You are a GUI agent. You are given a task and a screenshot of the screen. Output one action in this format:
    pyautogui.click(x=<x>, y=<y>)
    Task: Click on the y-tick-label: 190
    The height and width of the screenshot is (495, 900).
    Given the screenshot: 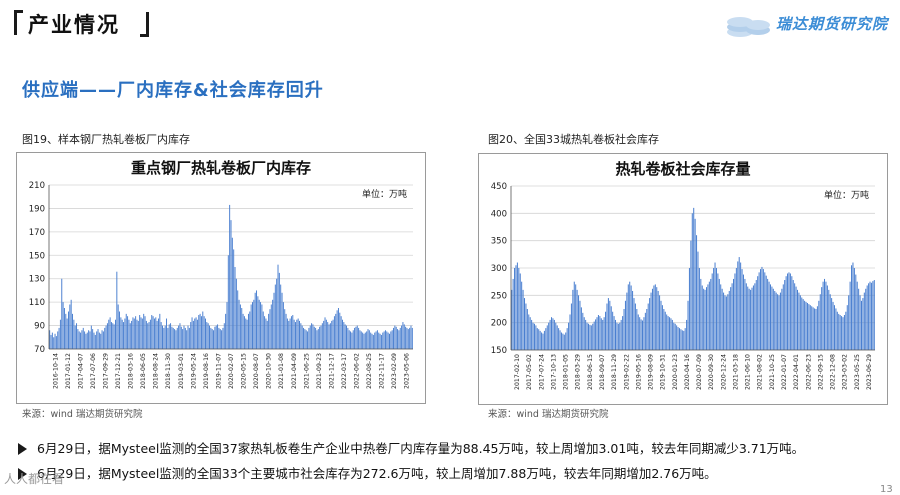 What is the action you would take?
    pyautogui.click(x=37, y=209)
    